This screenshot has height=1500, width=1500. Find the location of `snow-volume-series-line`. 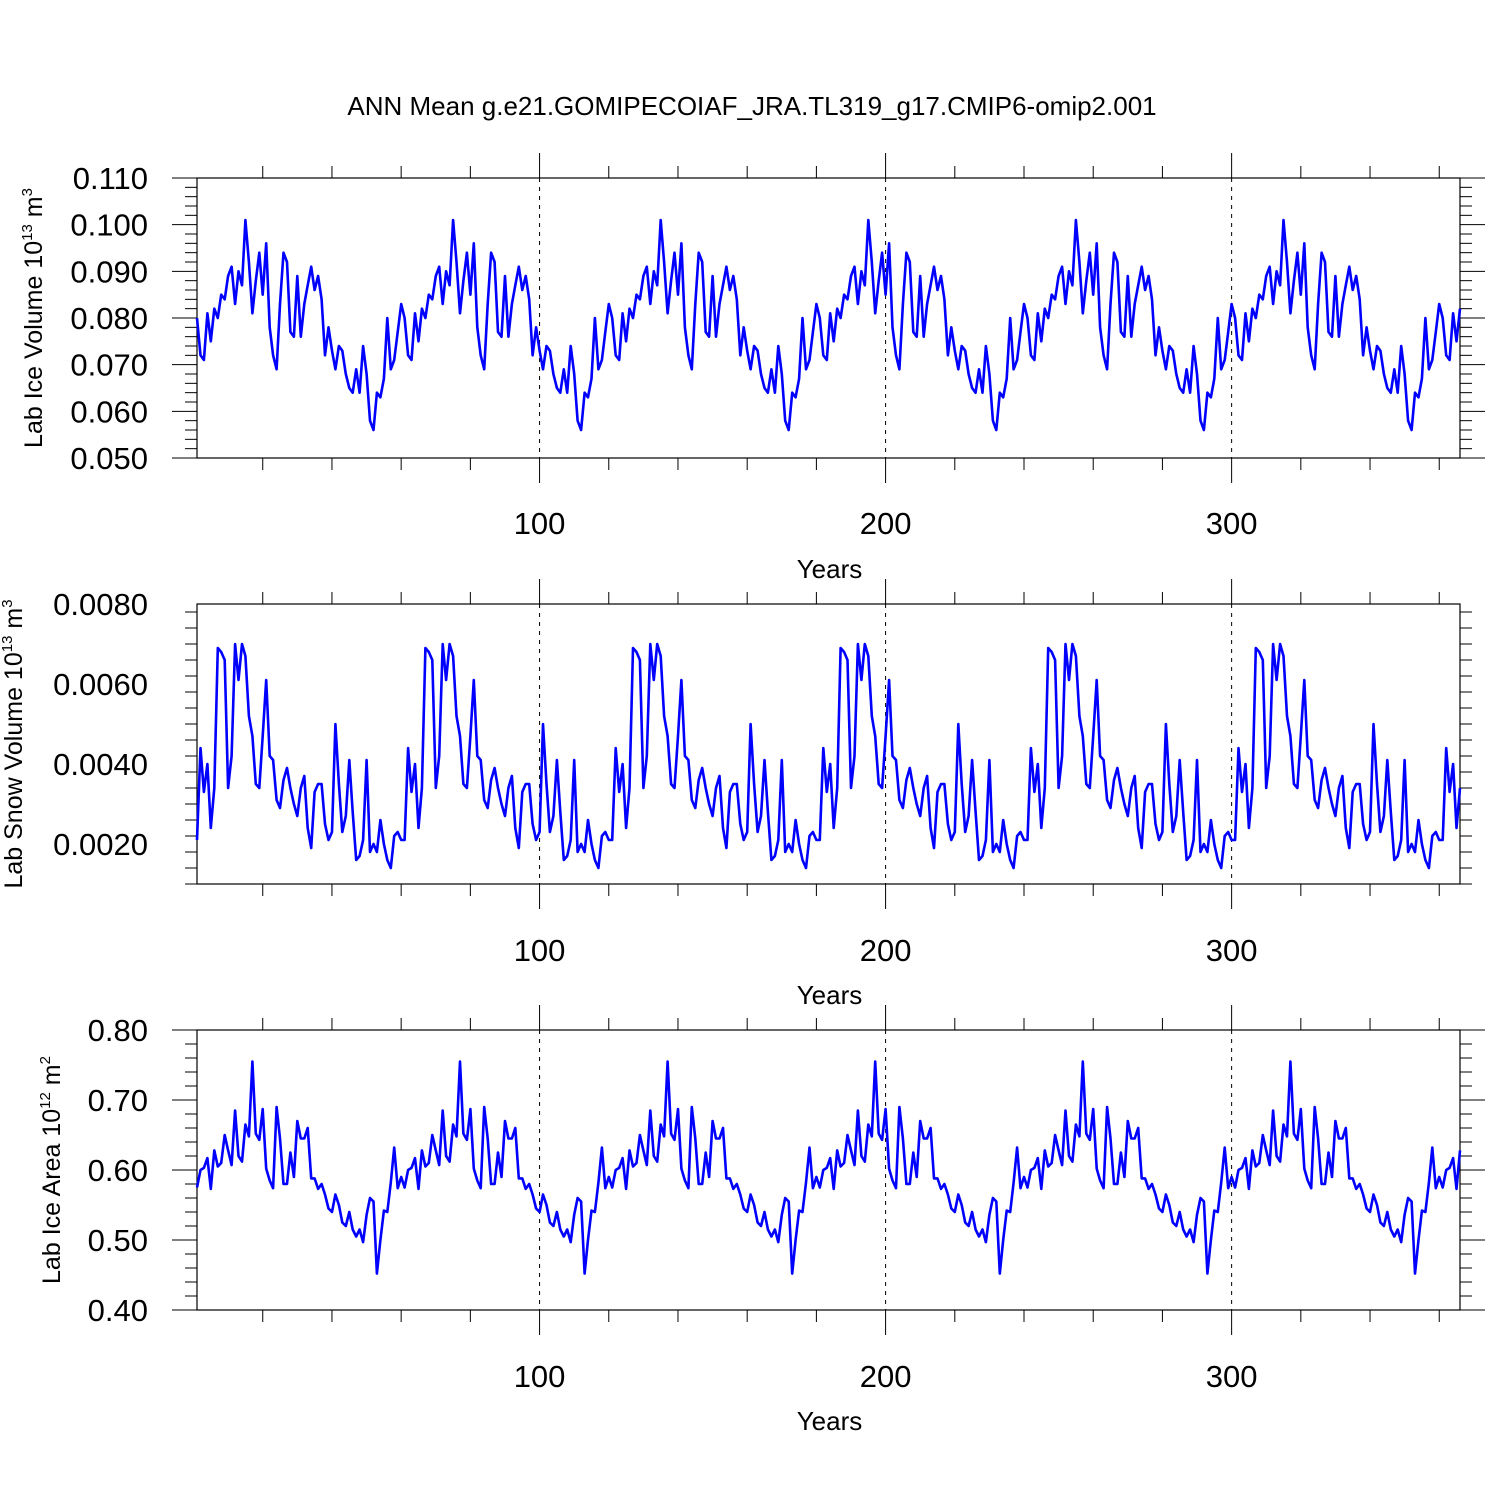

snow-volume-series-line is located at coordinates (828, 756).